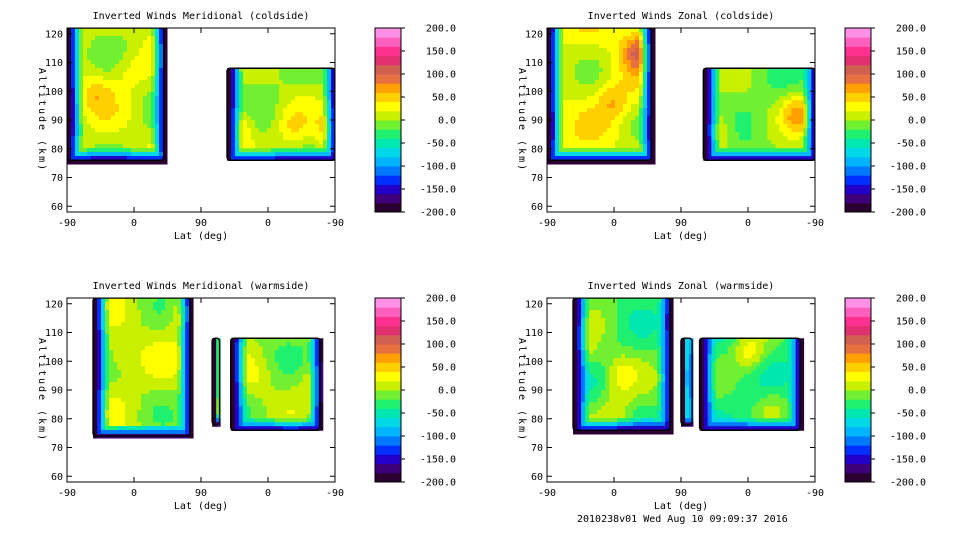 The height and width of the screenshot is (544, 960). Describe the element at coordinates (681, 286) in the screenshot. I see `chart-title: Inverted Winds Zonal (warmside)` at that location.